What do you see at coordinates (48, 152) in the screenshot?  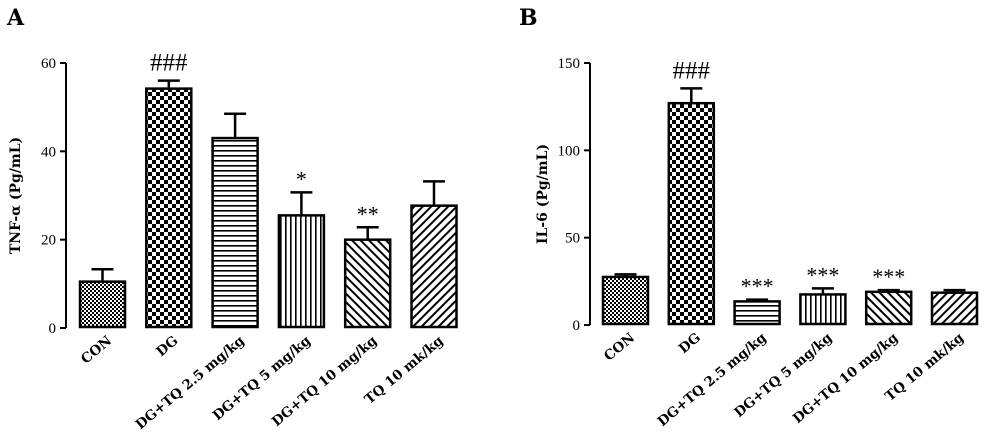 I see `y-tick-label: 40` at bounding box center [48, 152].